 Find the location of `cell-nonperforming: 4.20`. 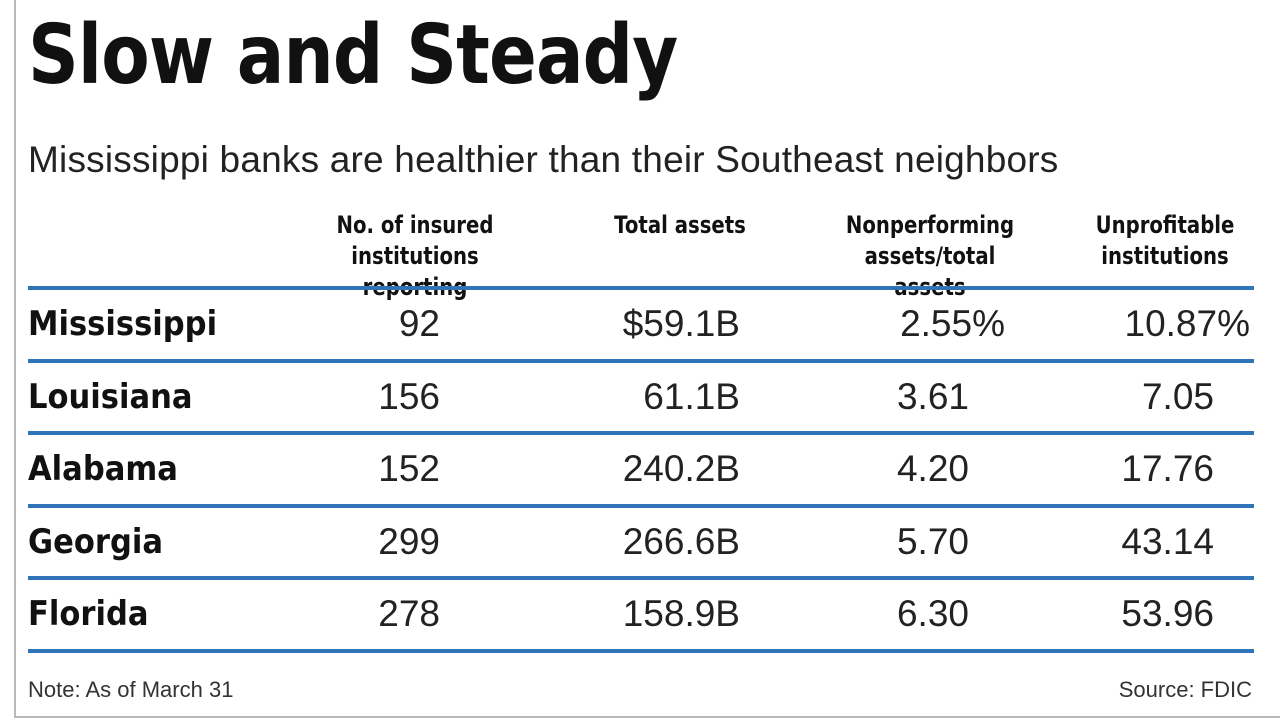

cell-nonperforming: 4.20 is located at coordinates (932, 468).